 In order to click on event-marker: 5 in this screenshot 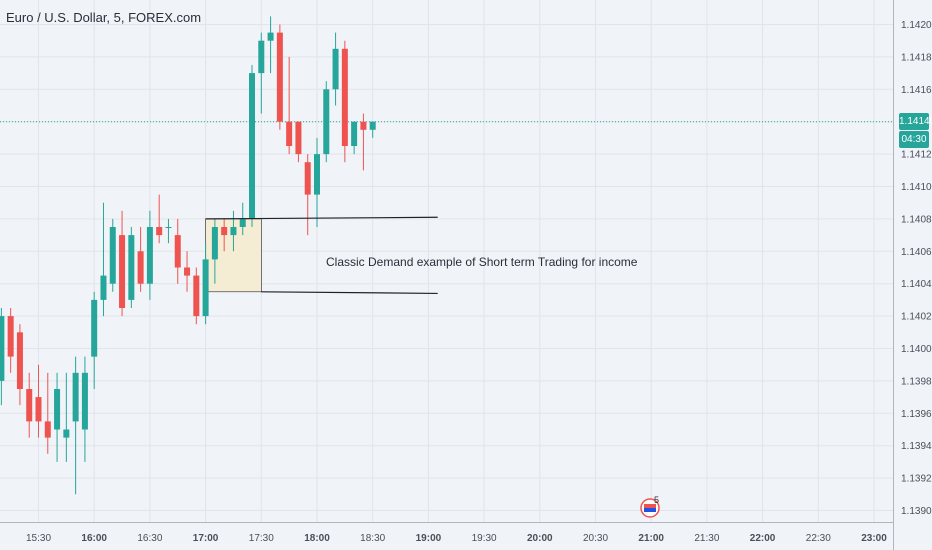, I will do `click(650, 506)`.